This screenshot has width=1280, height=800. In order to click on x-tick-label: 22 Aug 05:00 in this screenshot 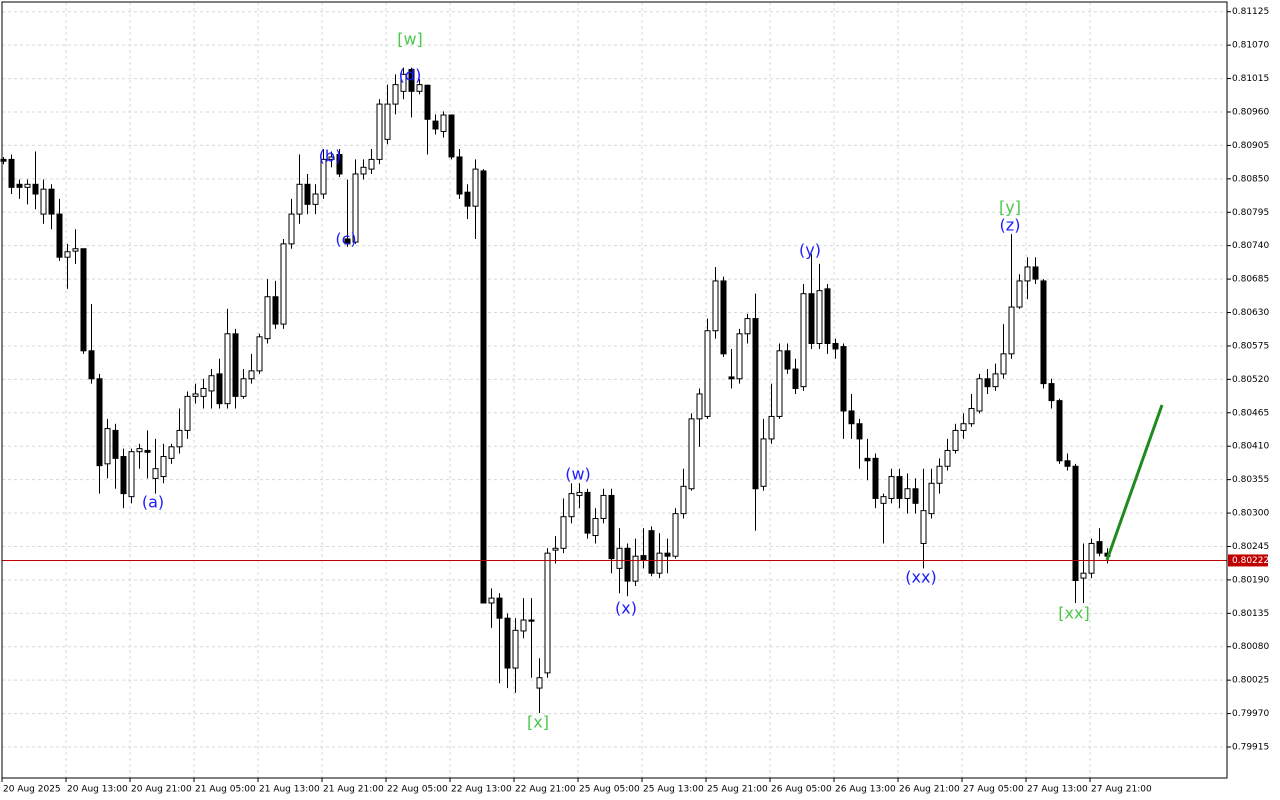, I will do `click(417, 790)`.